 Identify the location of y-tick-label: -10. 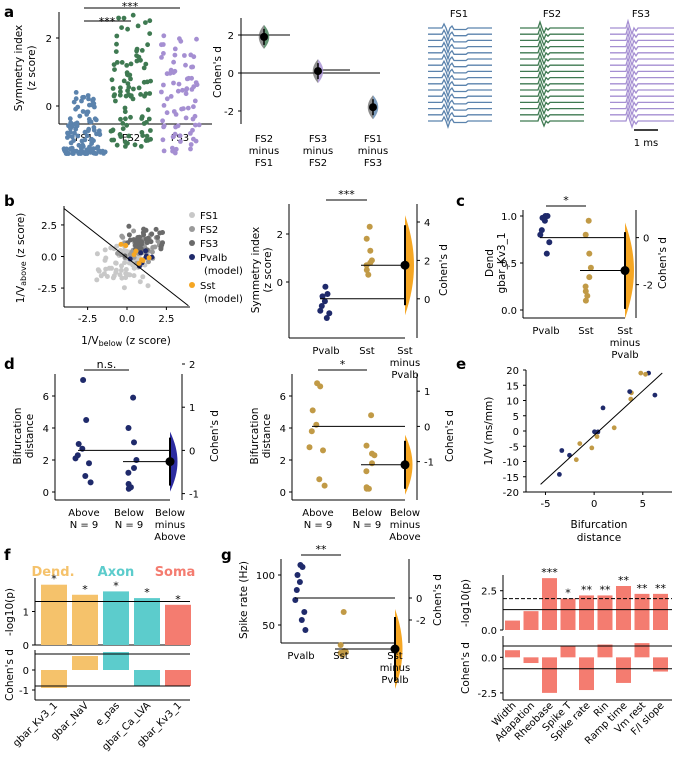
(511, 463).